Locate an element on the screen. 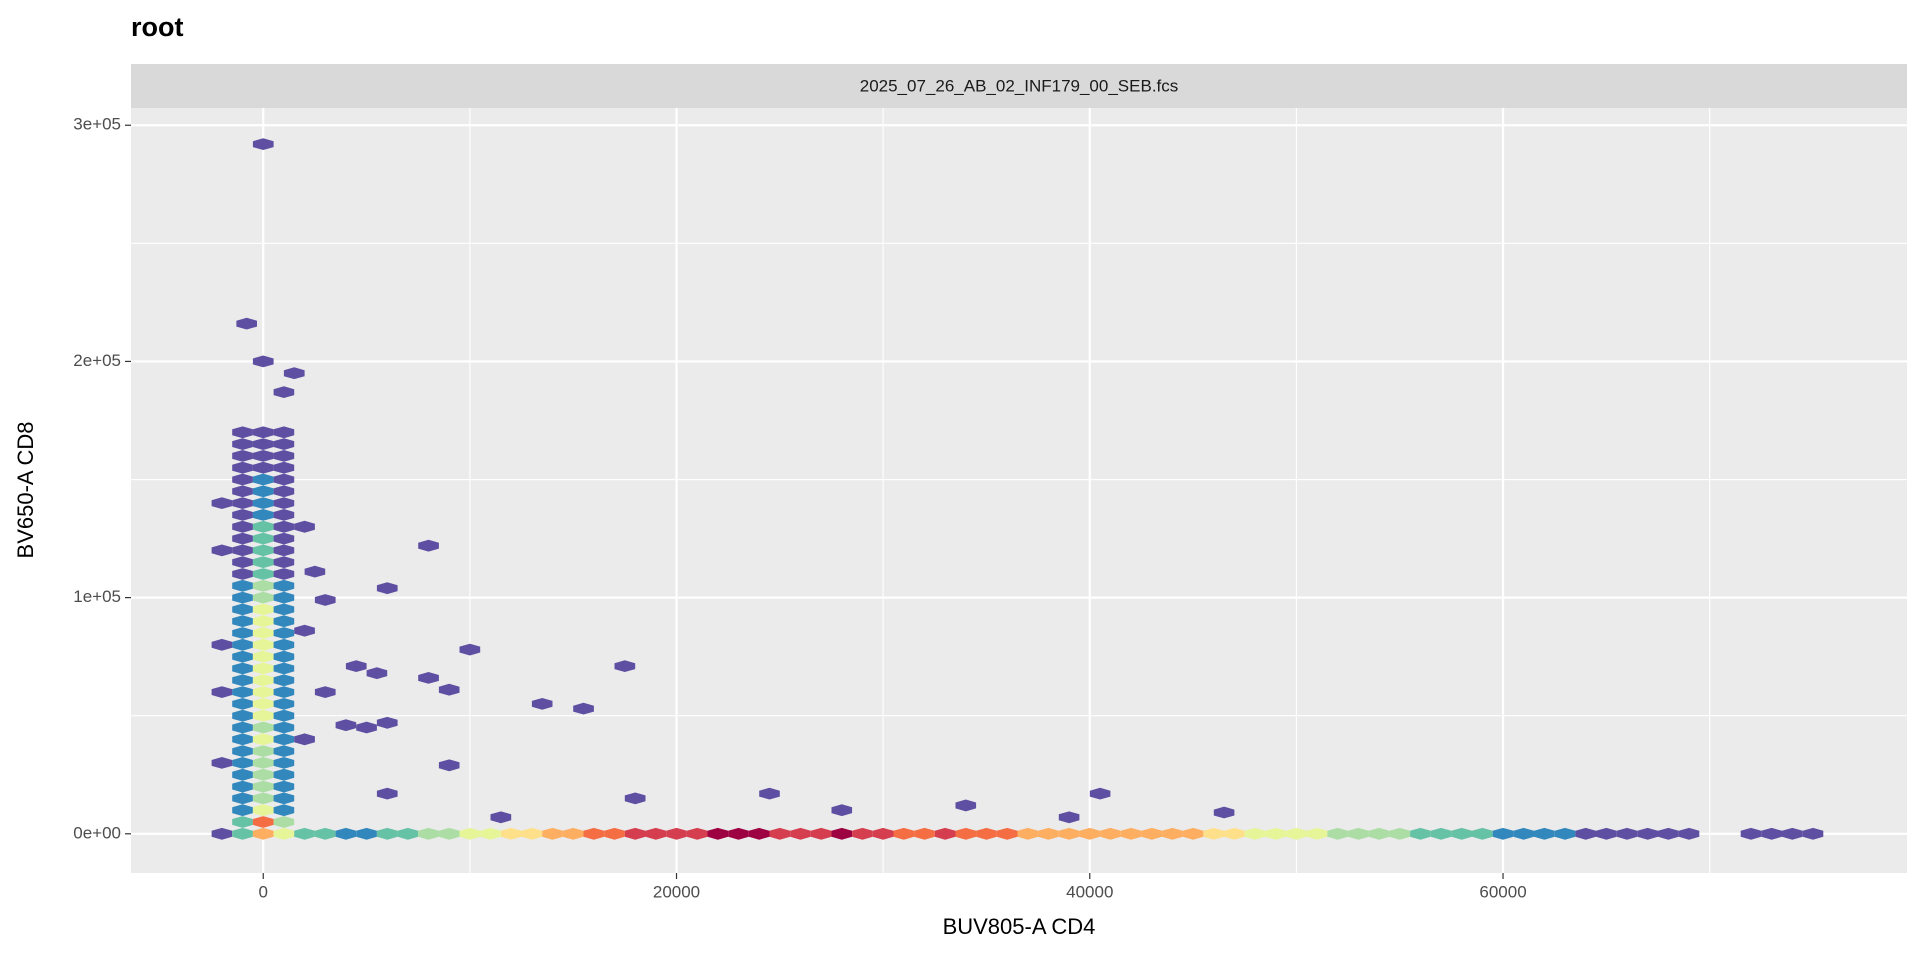 The image size is (1920, 960). x-tick-label: 40000 is located at coordinates (1089, 891).